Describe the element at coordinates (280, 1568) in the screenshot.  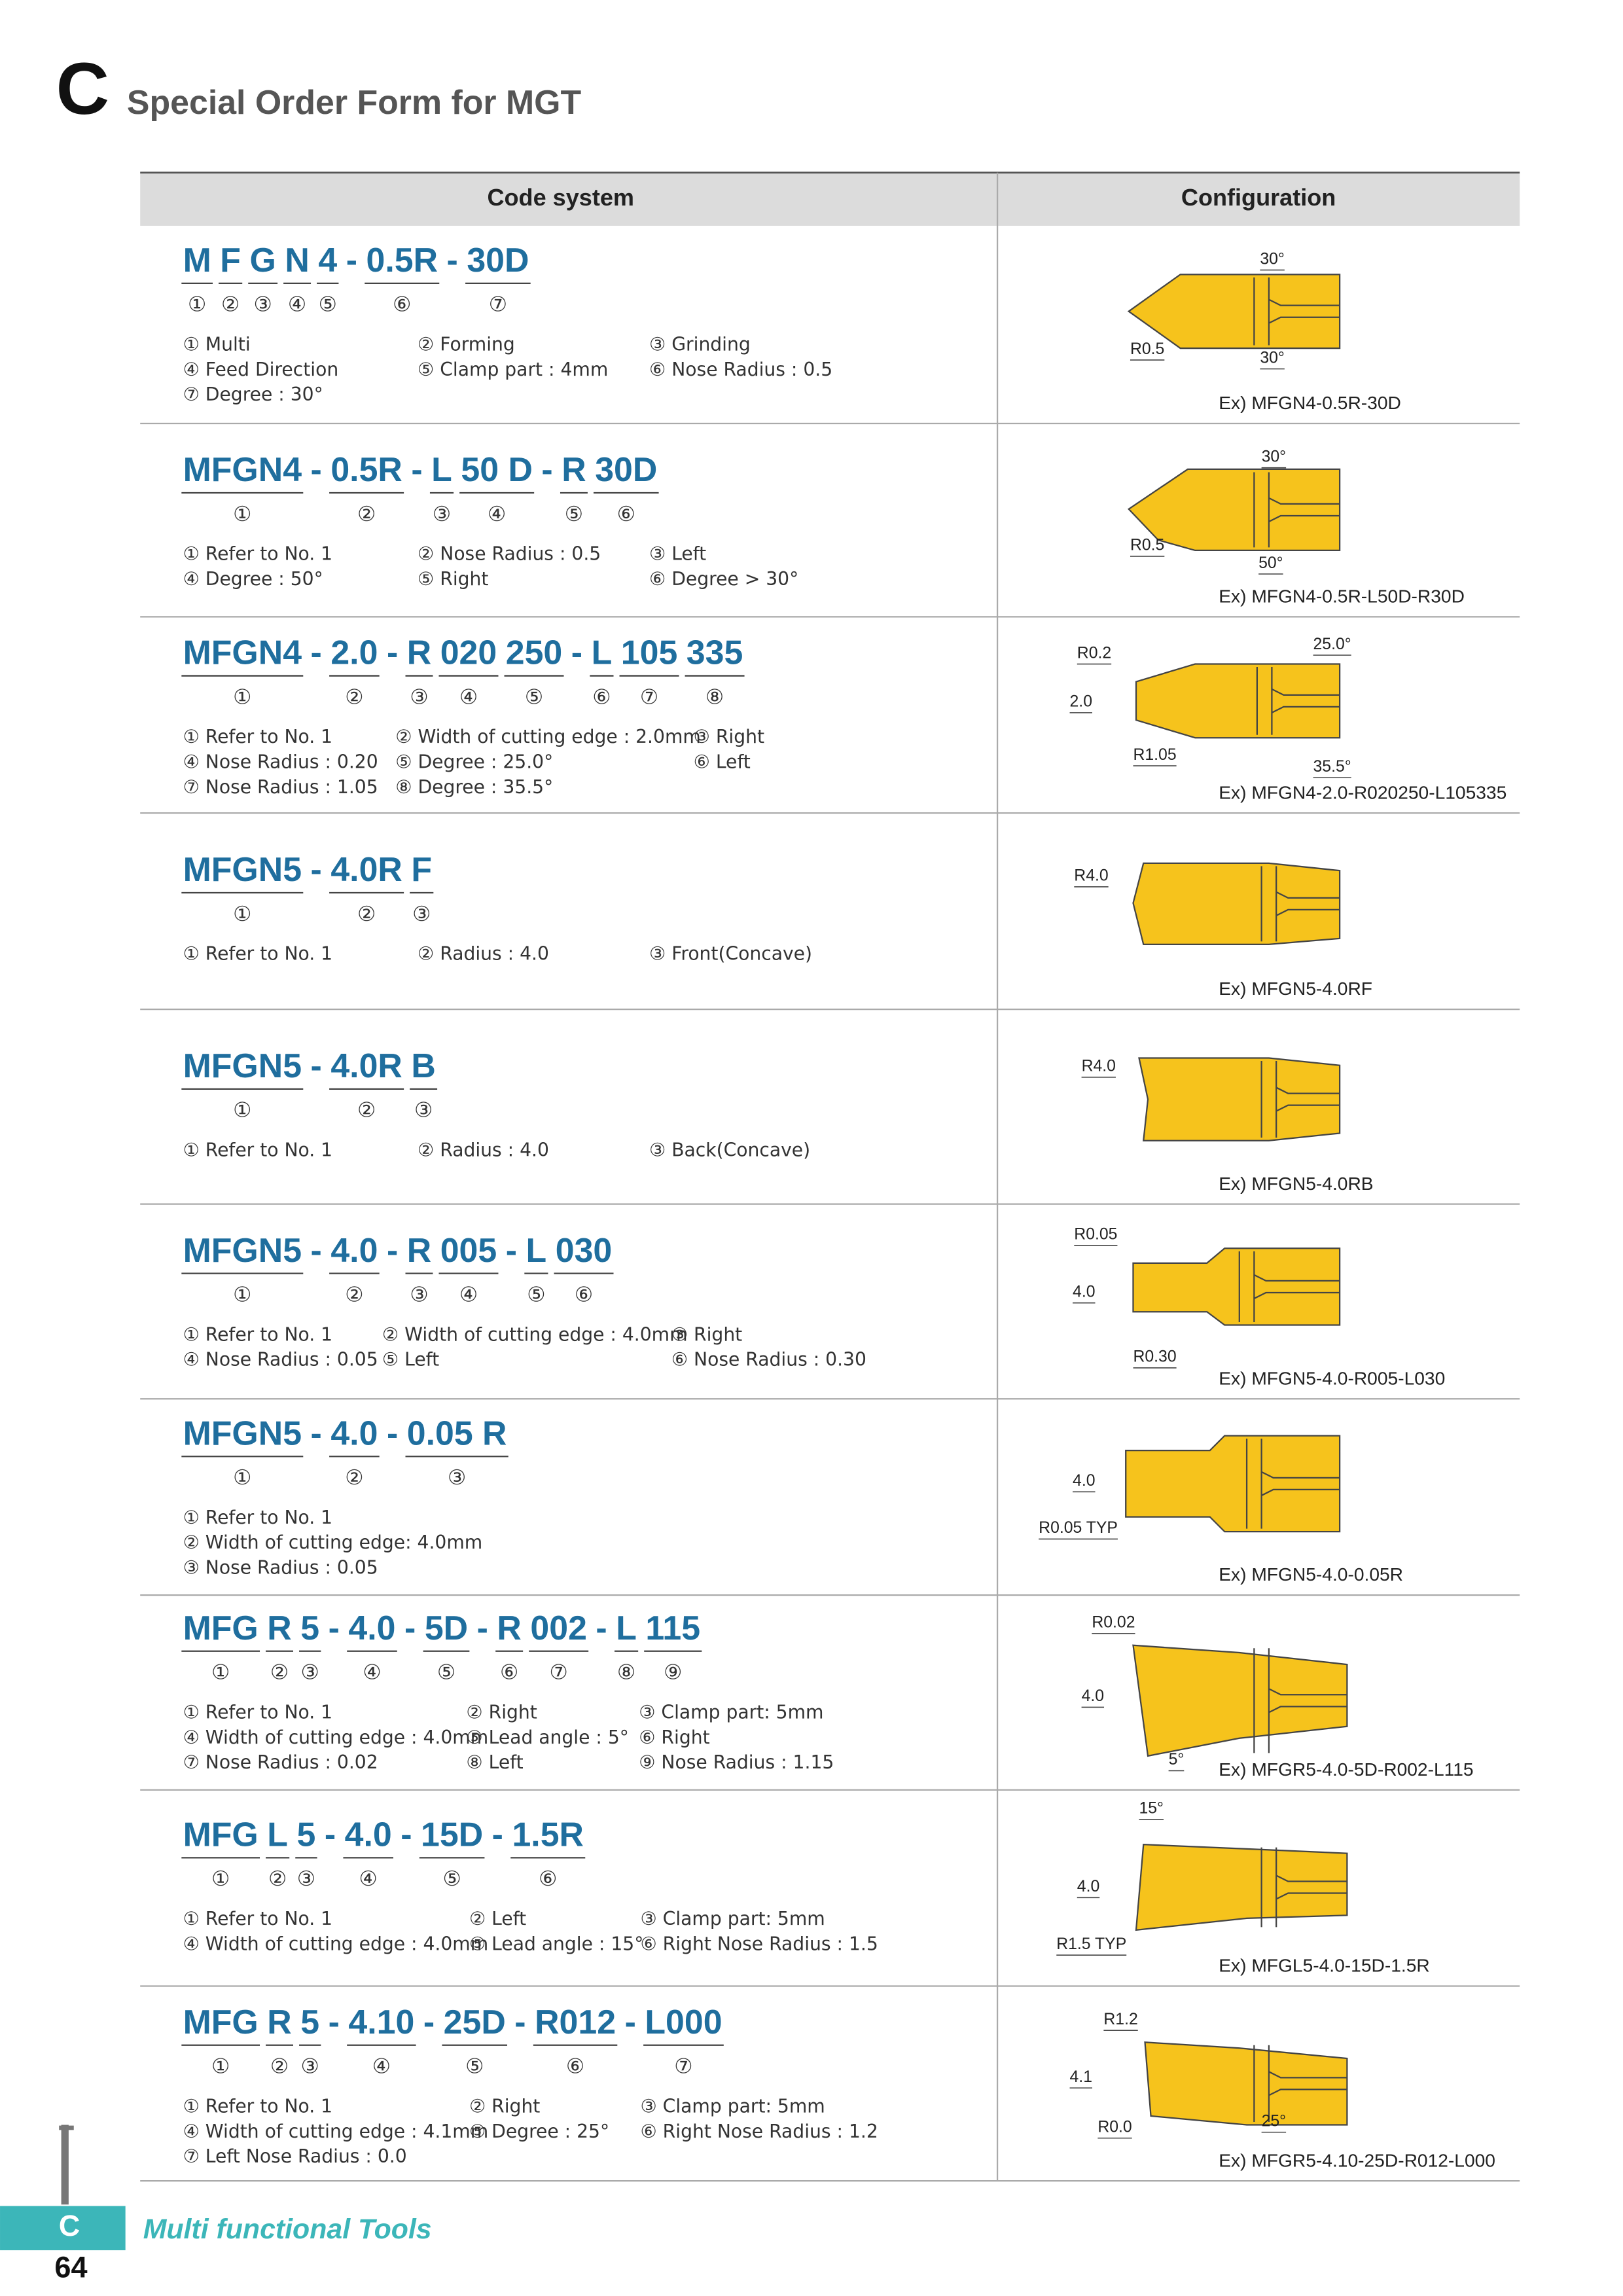
I see `note: ③ Nose Radius : 0.05` at that location.